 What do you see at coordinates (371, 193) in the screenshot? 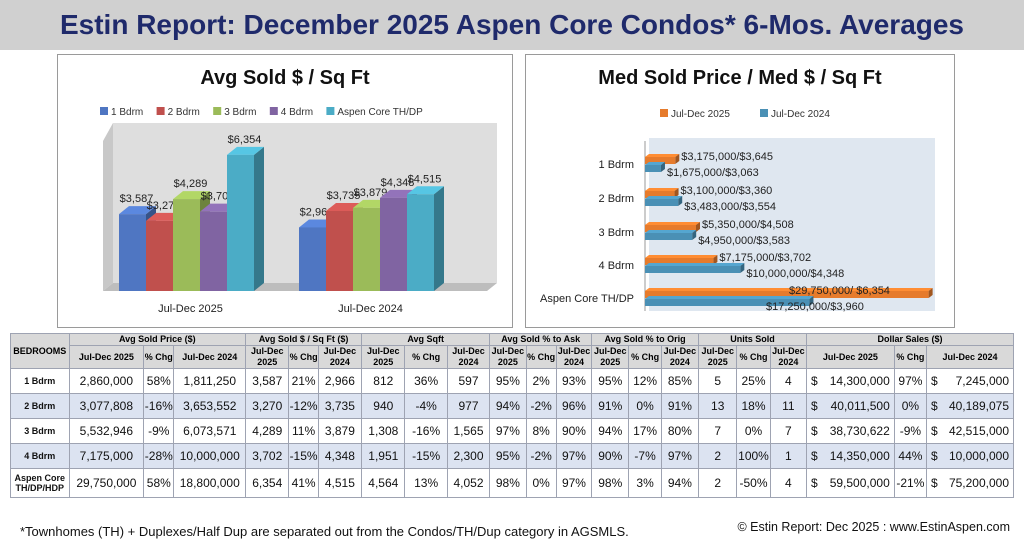
I see `data-label-3-bdrm-jul-dec-2024: $3,879` at bounding box center [371, 193].